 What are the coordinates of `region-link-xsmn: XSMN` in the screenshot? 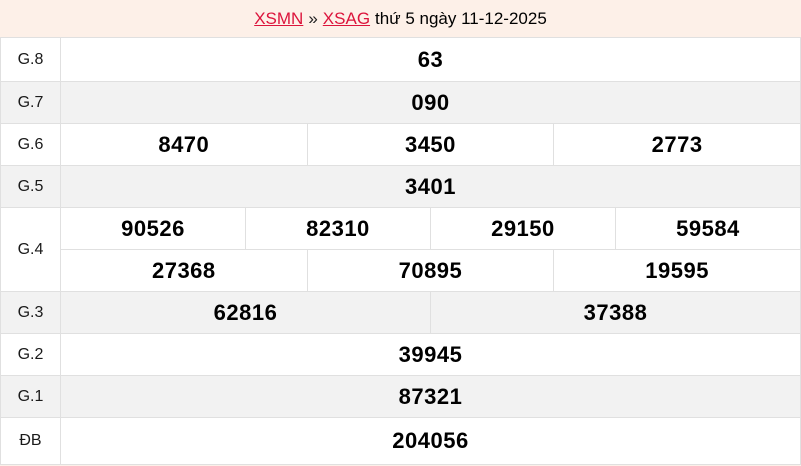 It's located at (279, 18).